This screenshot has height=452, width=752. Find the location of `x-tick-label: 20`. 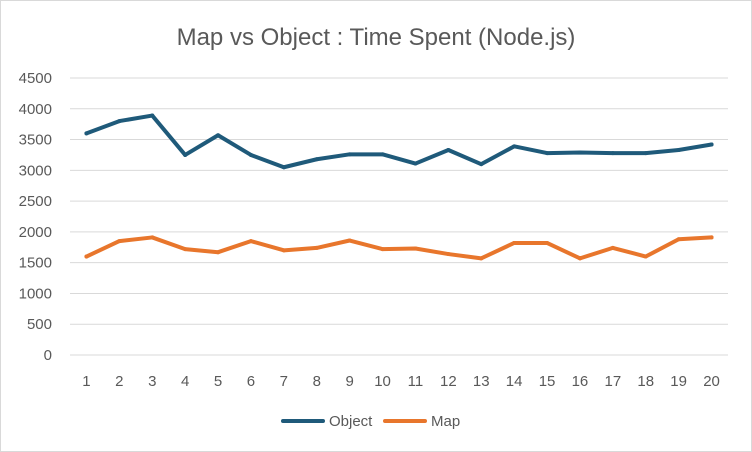

x-tick-label: 20 is located at coordinates (711, 381).